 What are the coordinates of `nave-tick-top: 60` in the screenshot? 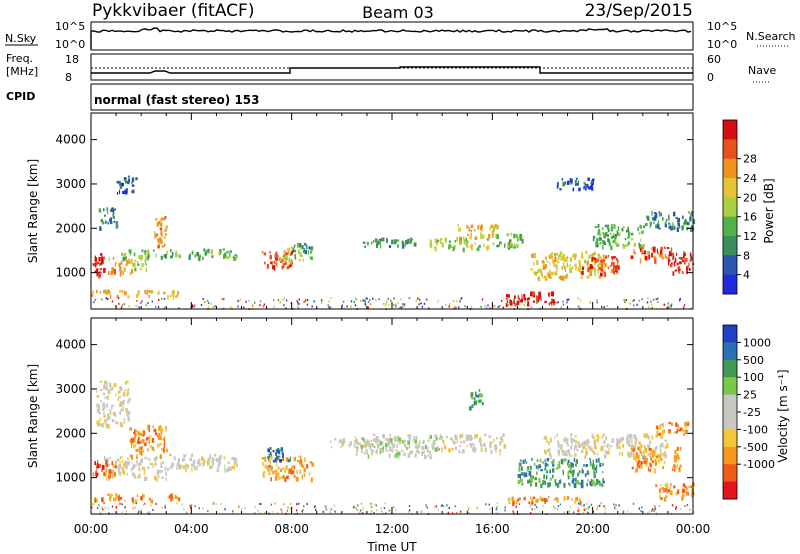 It's located at (714, 59).